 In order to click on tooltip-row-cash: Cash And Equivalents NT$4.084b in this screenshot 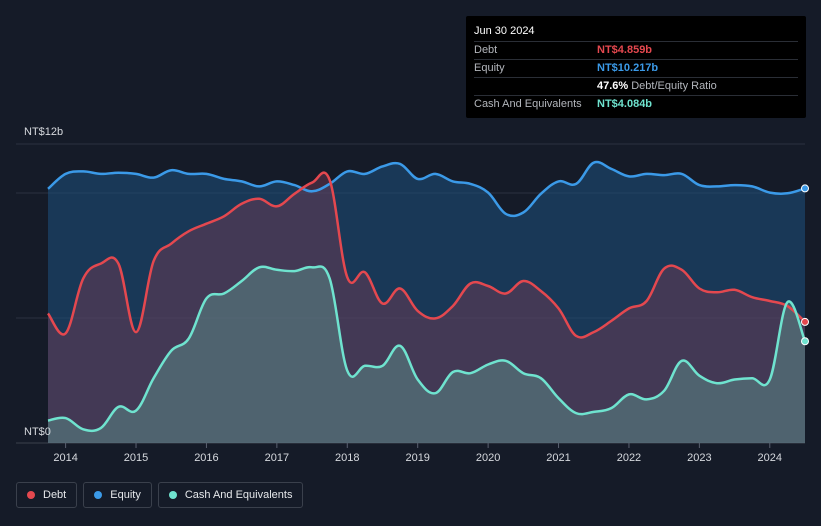, I will do `click(636, 104)`.